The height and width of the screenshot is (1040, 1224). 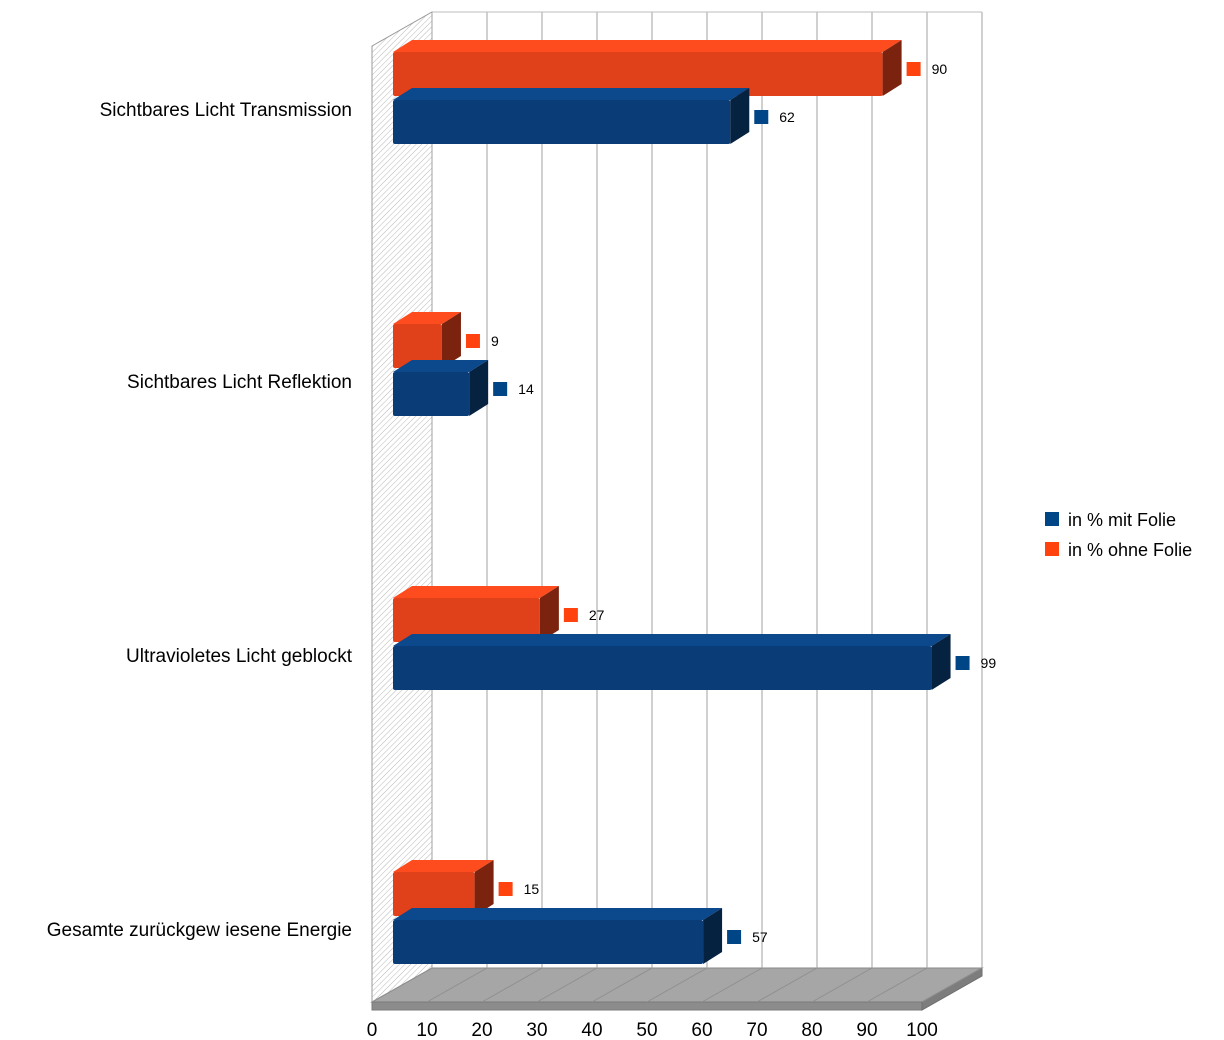 What do you see at coordinates (811, 1030) in the screenshot?
I see `x-tick-label: 80` at bounding box center [811, 1030].